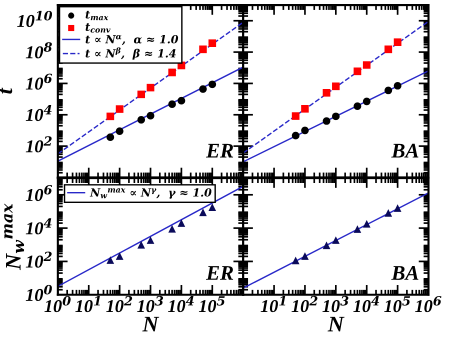  What do you see at coordinates (98, 28) in the screenshot?
I see `legend-label: t$_{conv}$` at bounding box center [98, 28].